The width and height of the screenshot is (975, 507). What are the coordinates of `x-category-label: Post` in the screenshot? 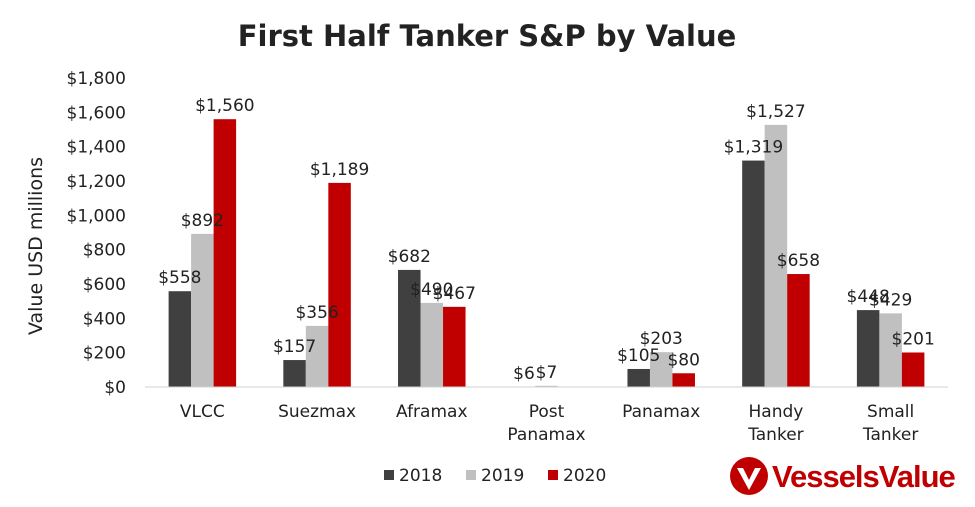 It's located at (547, 412).